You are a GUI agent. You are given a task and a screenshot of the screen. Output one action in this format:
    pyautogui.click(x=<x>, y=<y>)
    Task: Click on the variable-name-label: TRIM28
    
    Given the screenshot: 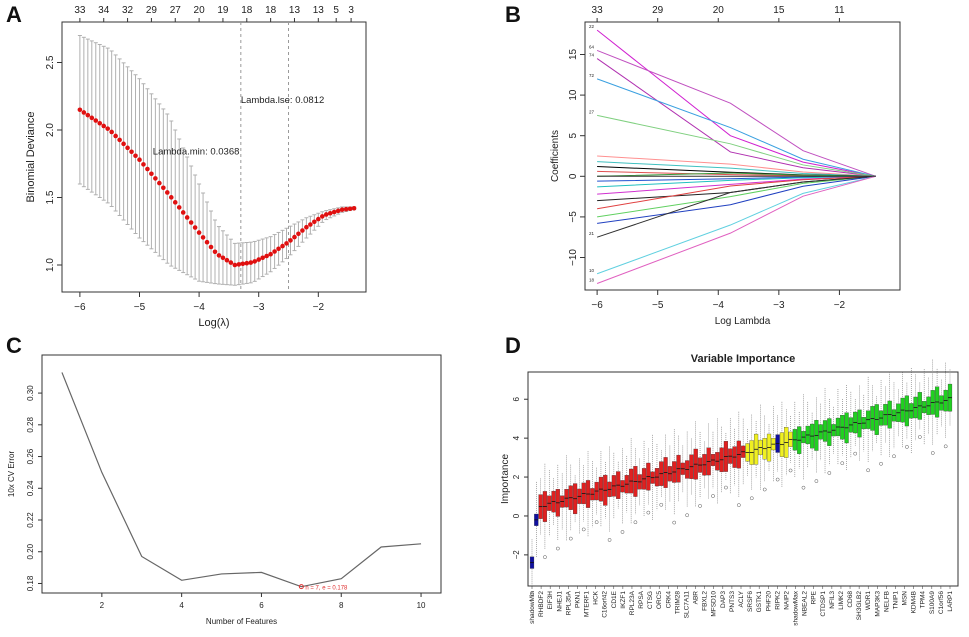 What is the action you would take?
    pyautogui.click(x=677, y=603)
    